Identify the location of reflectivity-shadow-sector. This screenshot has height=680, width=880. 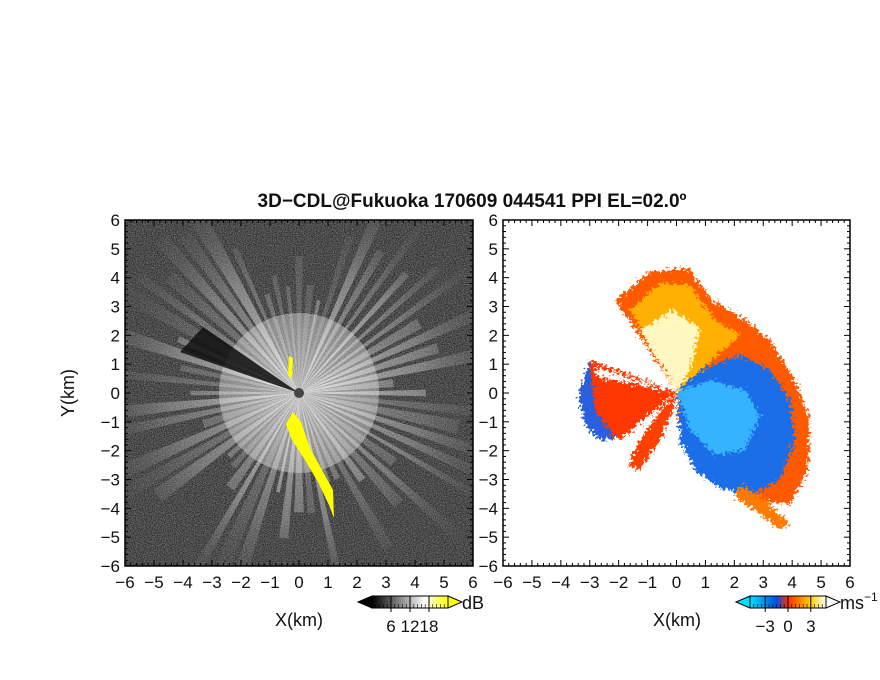
(239, 360).